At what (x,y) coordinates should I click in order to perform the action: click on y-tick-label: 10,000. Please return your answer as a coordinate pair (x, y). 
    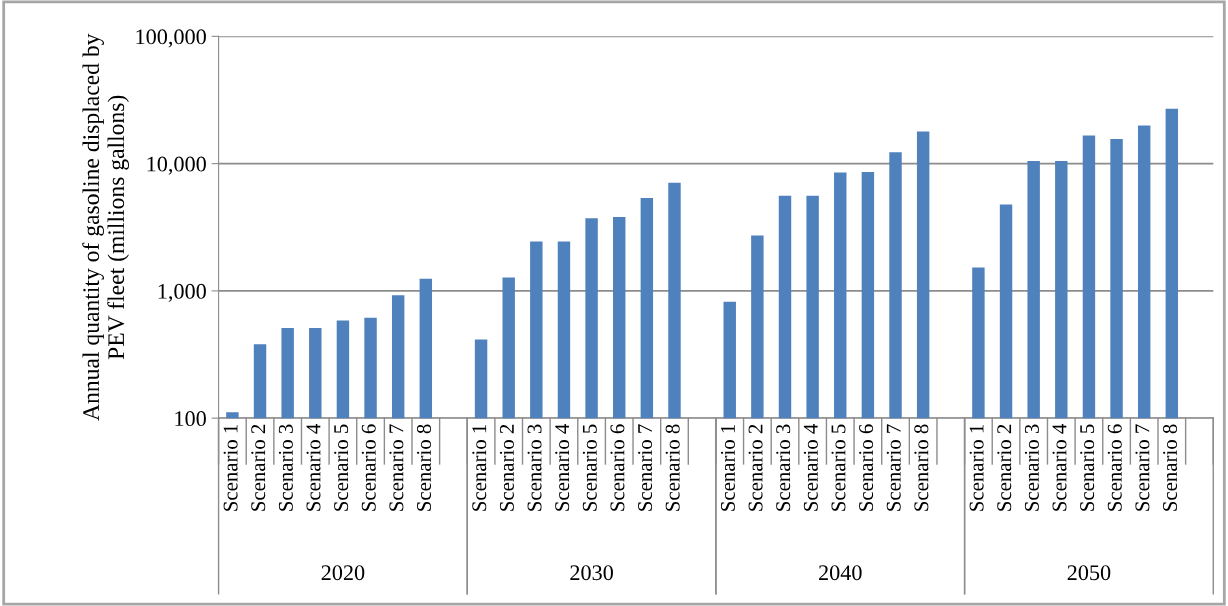
    Looking at the image, I should click on (176, 165).